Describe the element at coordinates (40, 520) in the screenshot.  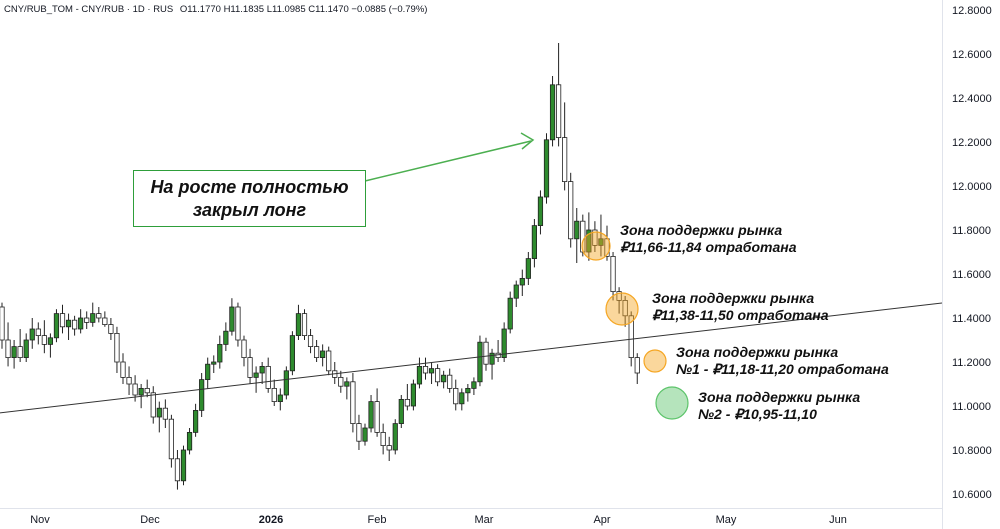
I see `x-tick-label: Nov` at that location.